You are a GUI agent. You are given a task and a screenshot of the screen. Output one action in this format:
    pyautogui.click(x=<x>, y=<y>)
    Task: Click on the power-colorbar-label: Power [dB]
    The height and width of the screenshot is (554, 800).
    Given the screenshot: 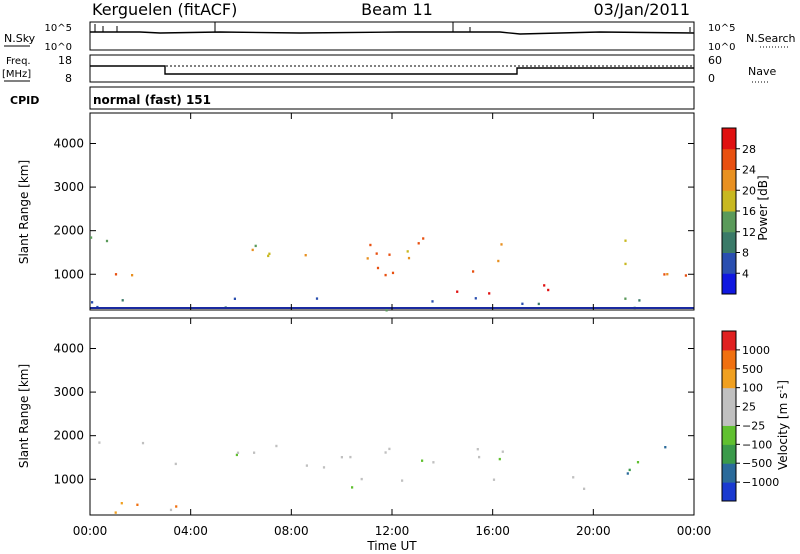 What is the action you would take?
    pyautogui.click(x=763, y=207)
    